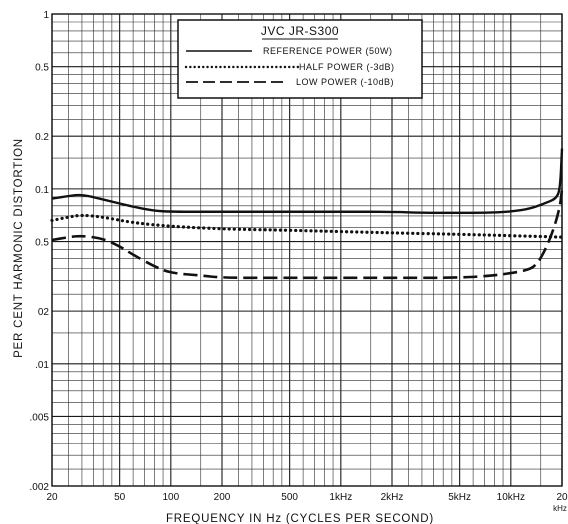  I want to click on x-tick-label: 500, so click(289, 497).